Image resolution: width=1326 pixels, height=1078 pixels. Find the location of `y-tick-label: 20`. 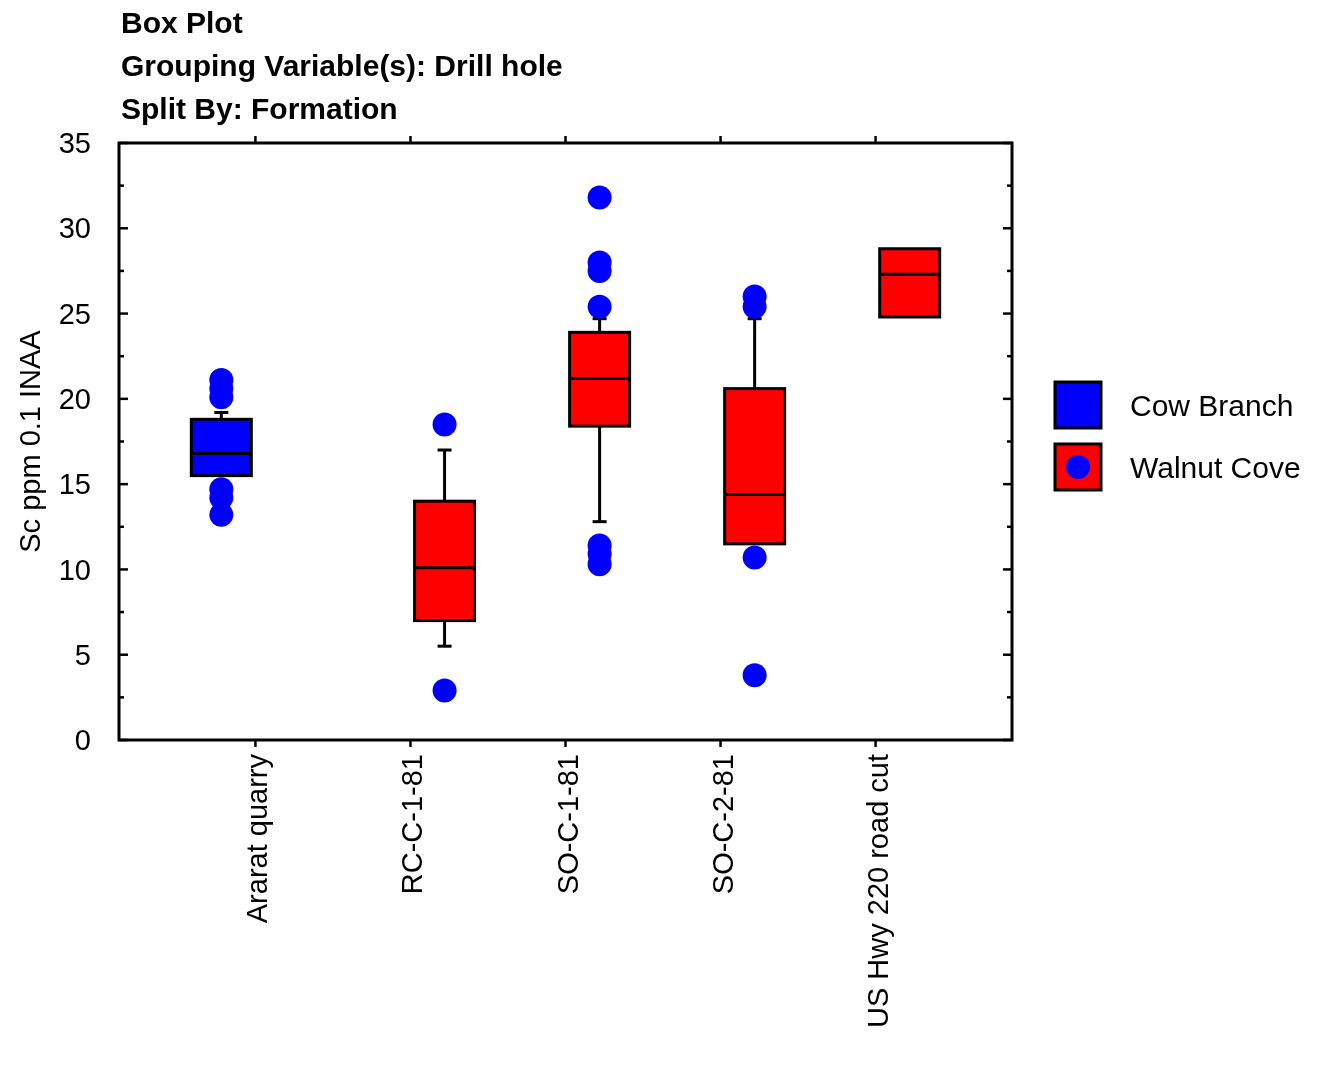

y-tick-label: 20 is located at coordinates (74, 399).